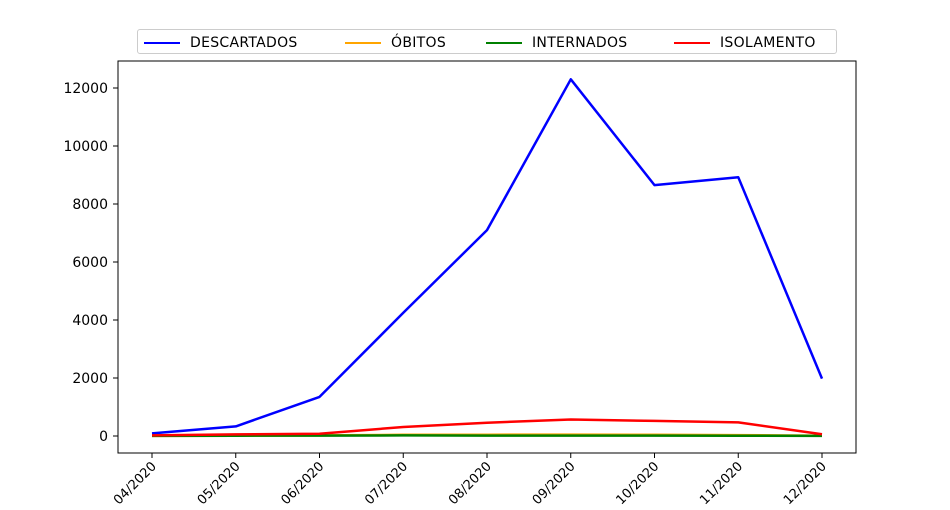 The image size is (950, 510). What do you see at coordinates (303, 483) in the screenshot?
I see `x-tick-label: 06/2020` at bounding box center [303, 483].